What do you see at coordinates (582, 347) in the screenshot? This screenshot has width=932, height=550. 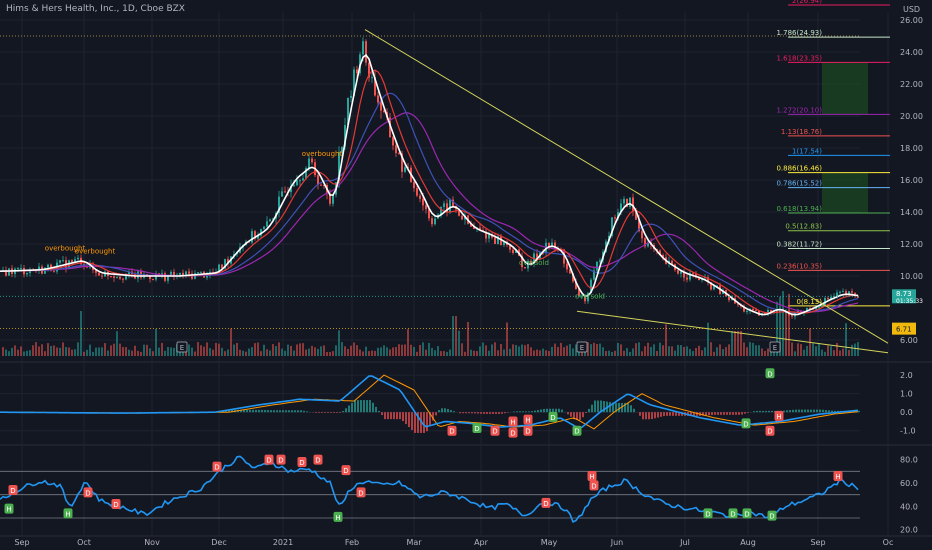 I see `earnings-marker-box` at bounding box center [582, 347].